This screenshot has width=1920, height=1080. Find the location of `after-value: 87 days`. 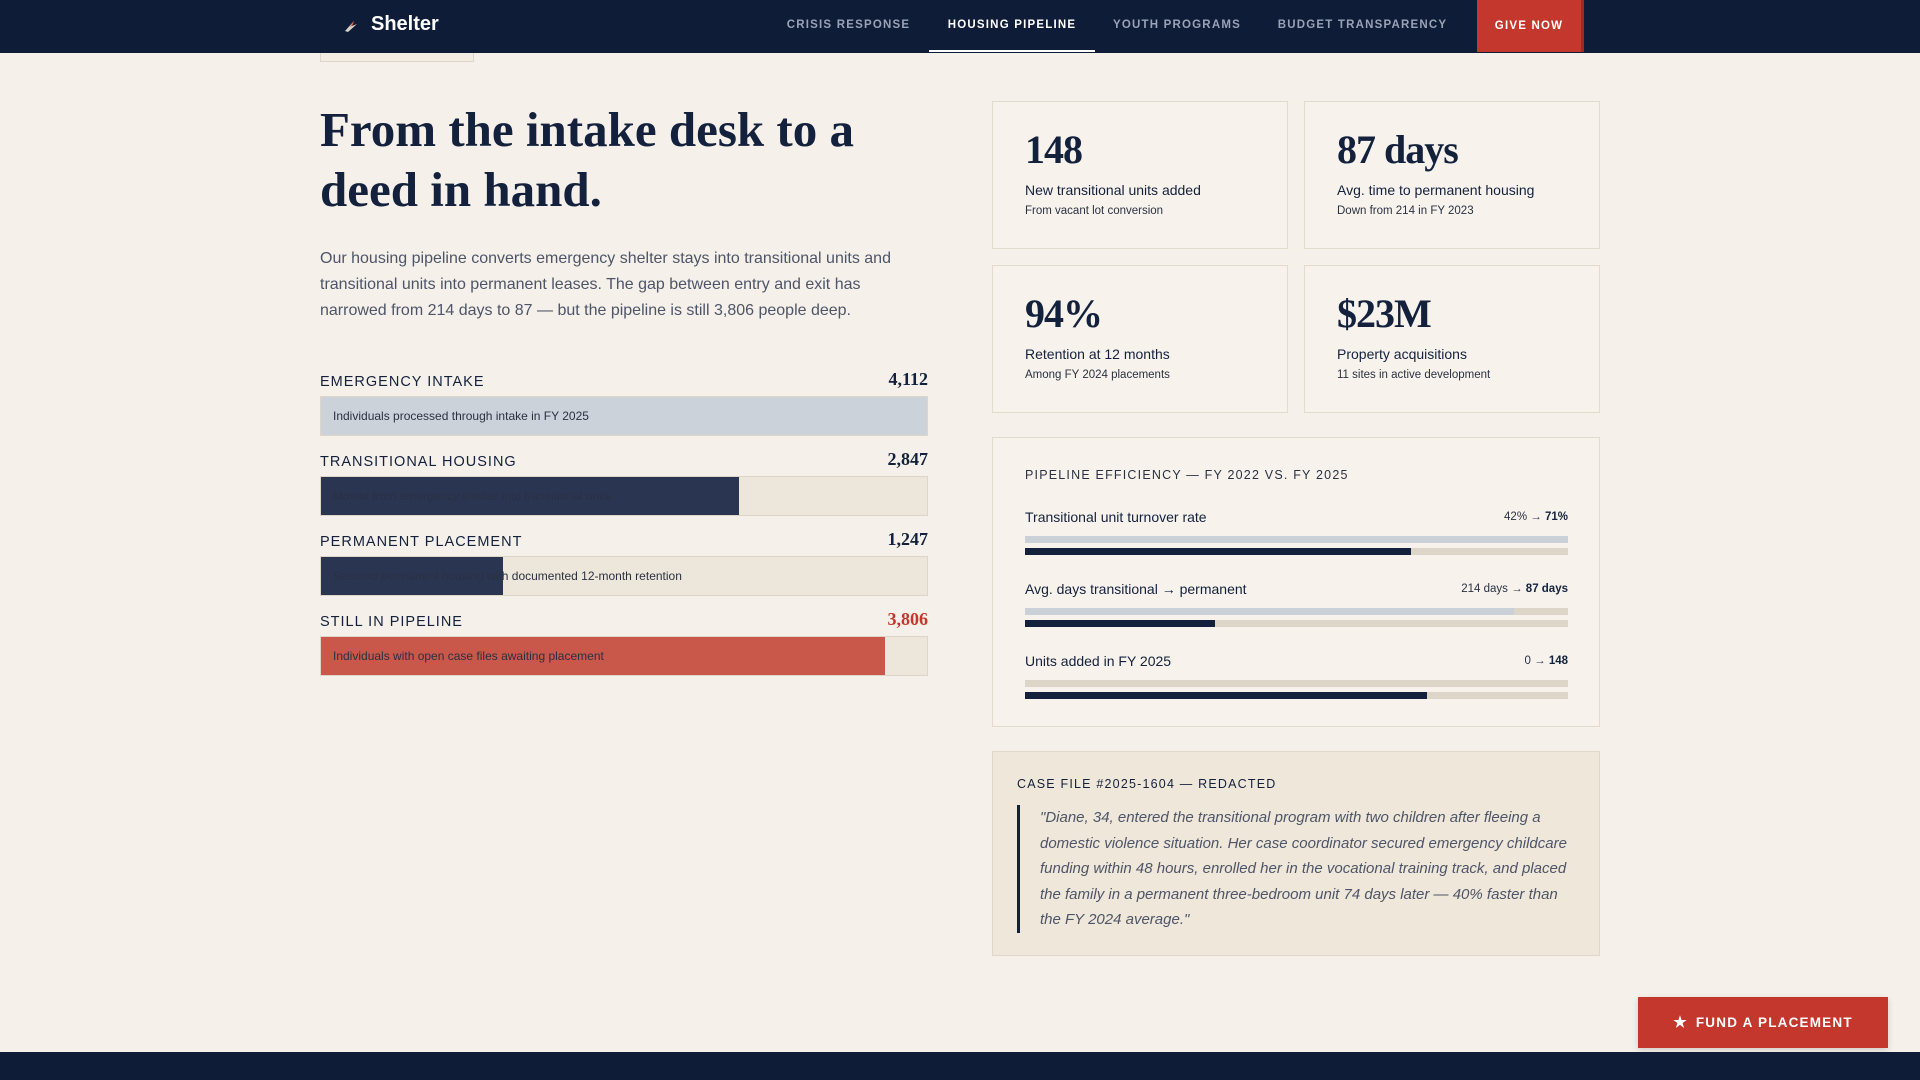

after-value: 87 days is located at coordinates (1546, 589).